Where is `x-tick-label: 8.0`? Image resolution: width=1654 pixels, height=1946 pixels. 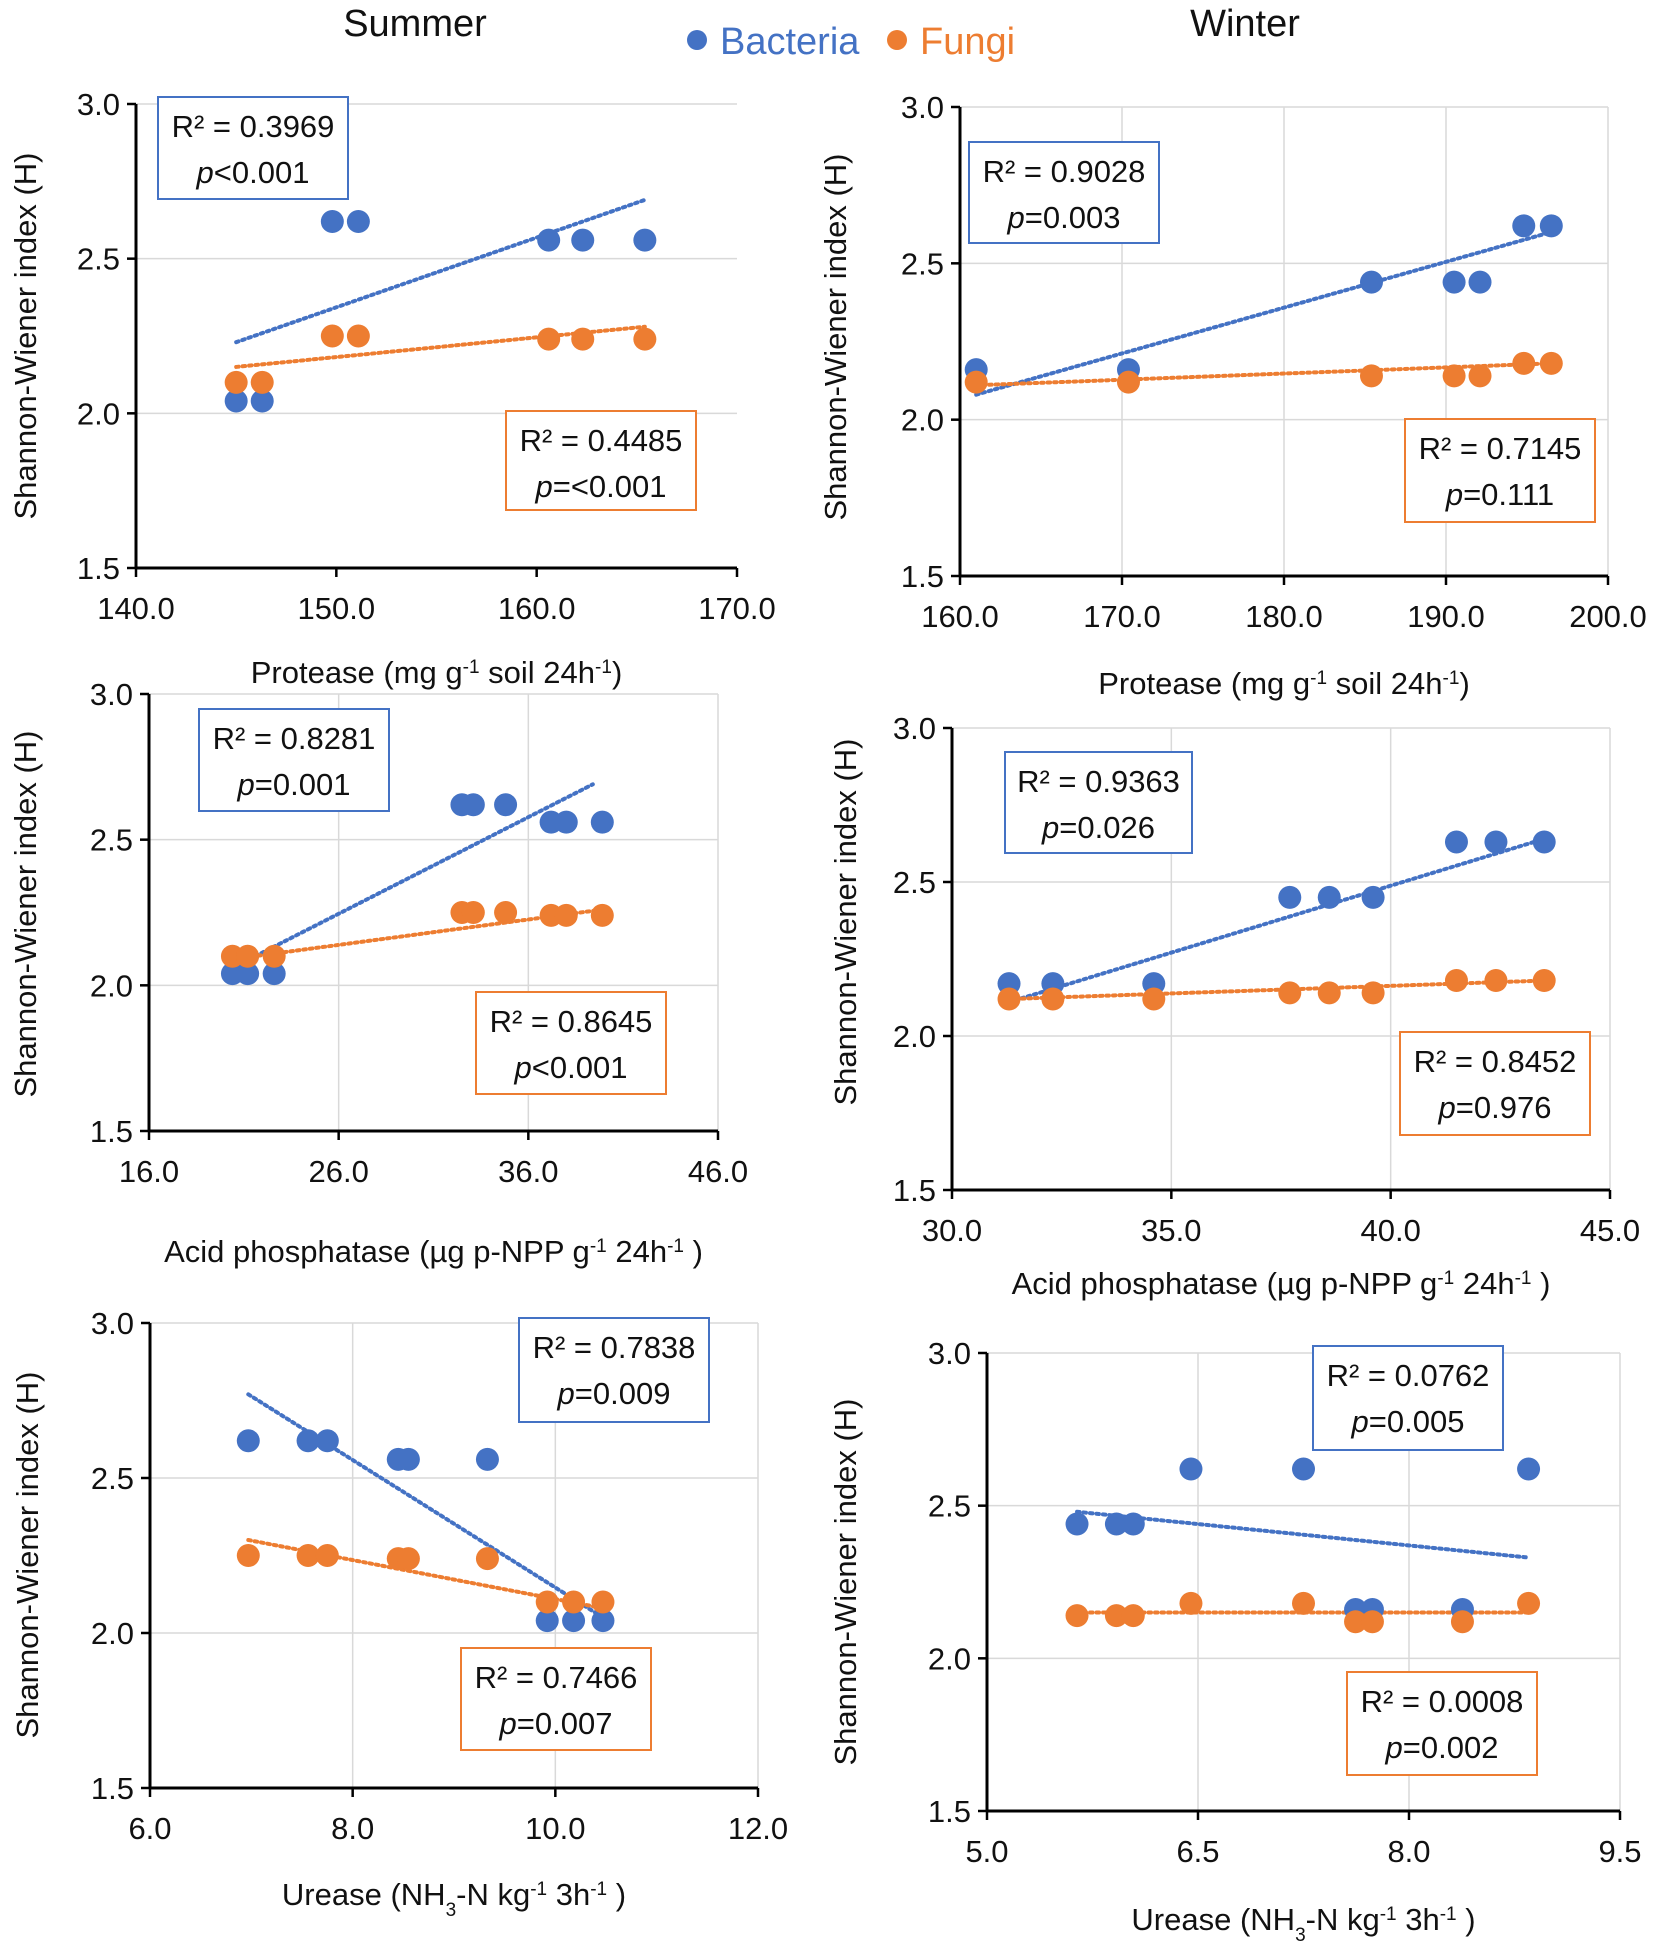
x-tick-label: 8.0 is located at coordinates (352, 1828).